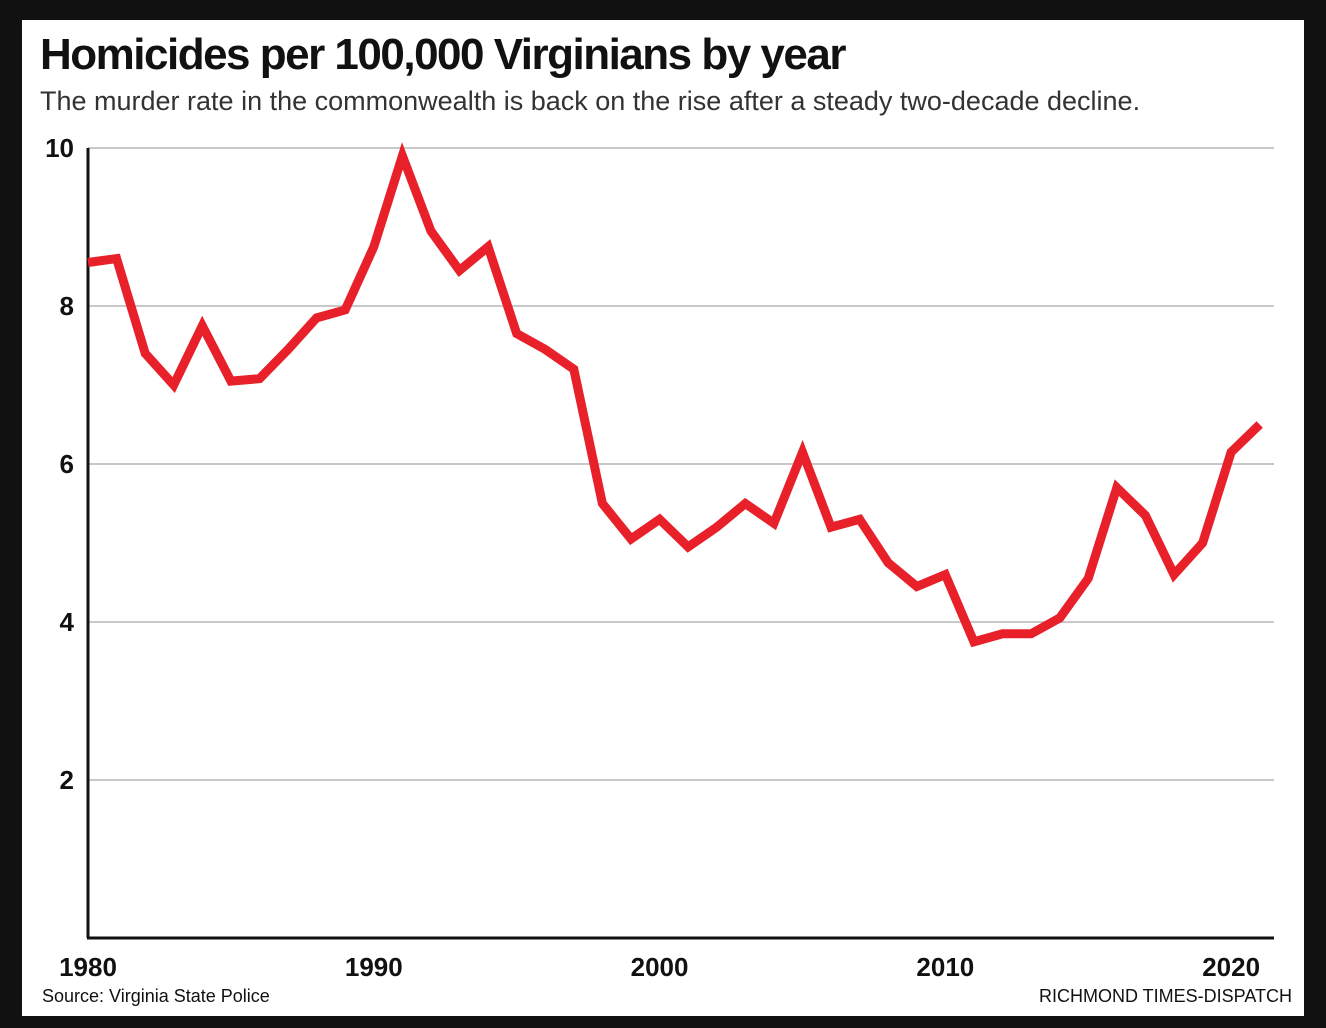 The height and width of the screenshot is (1028, 1326). Describe the element at coordinates (156, 996) in the screenshot. I see `source-note: Source: Virginia State Police` at that location.